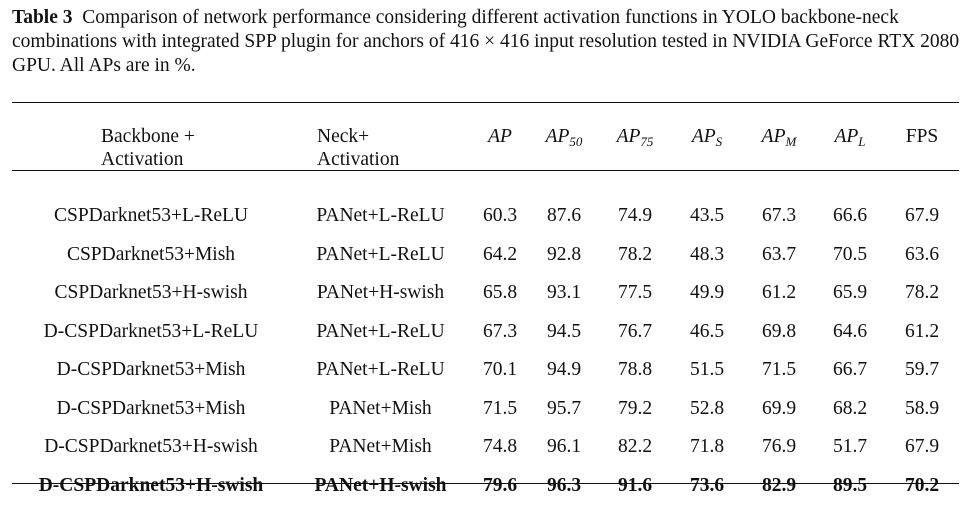 This screenshot has width=973, height=505. I want to click on cell-ap: 65.8, so click(500, 293).